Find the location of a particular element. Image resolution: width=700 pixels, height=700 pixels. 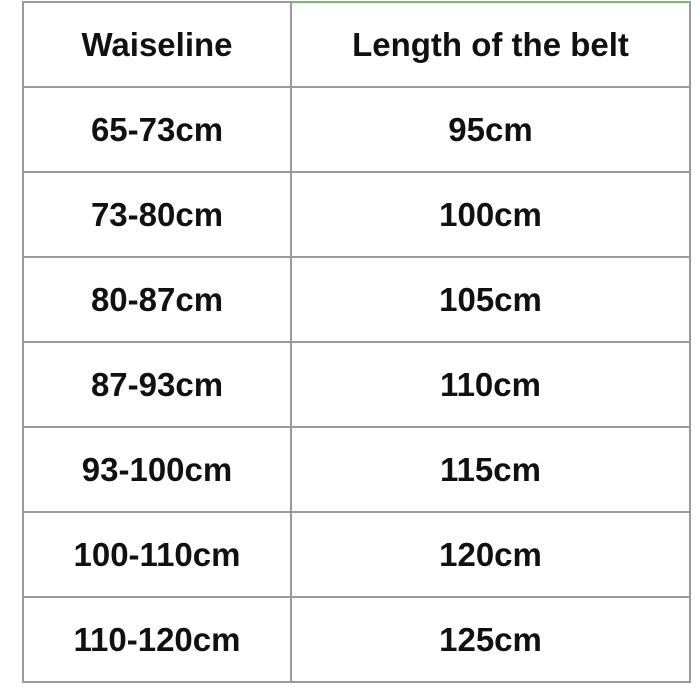

table-cell: 65-73cm is located at coordinates (157, 129).